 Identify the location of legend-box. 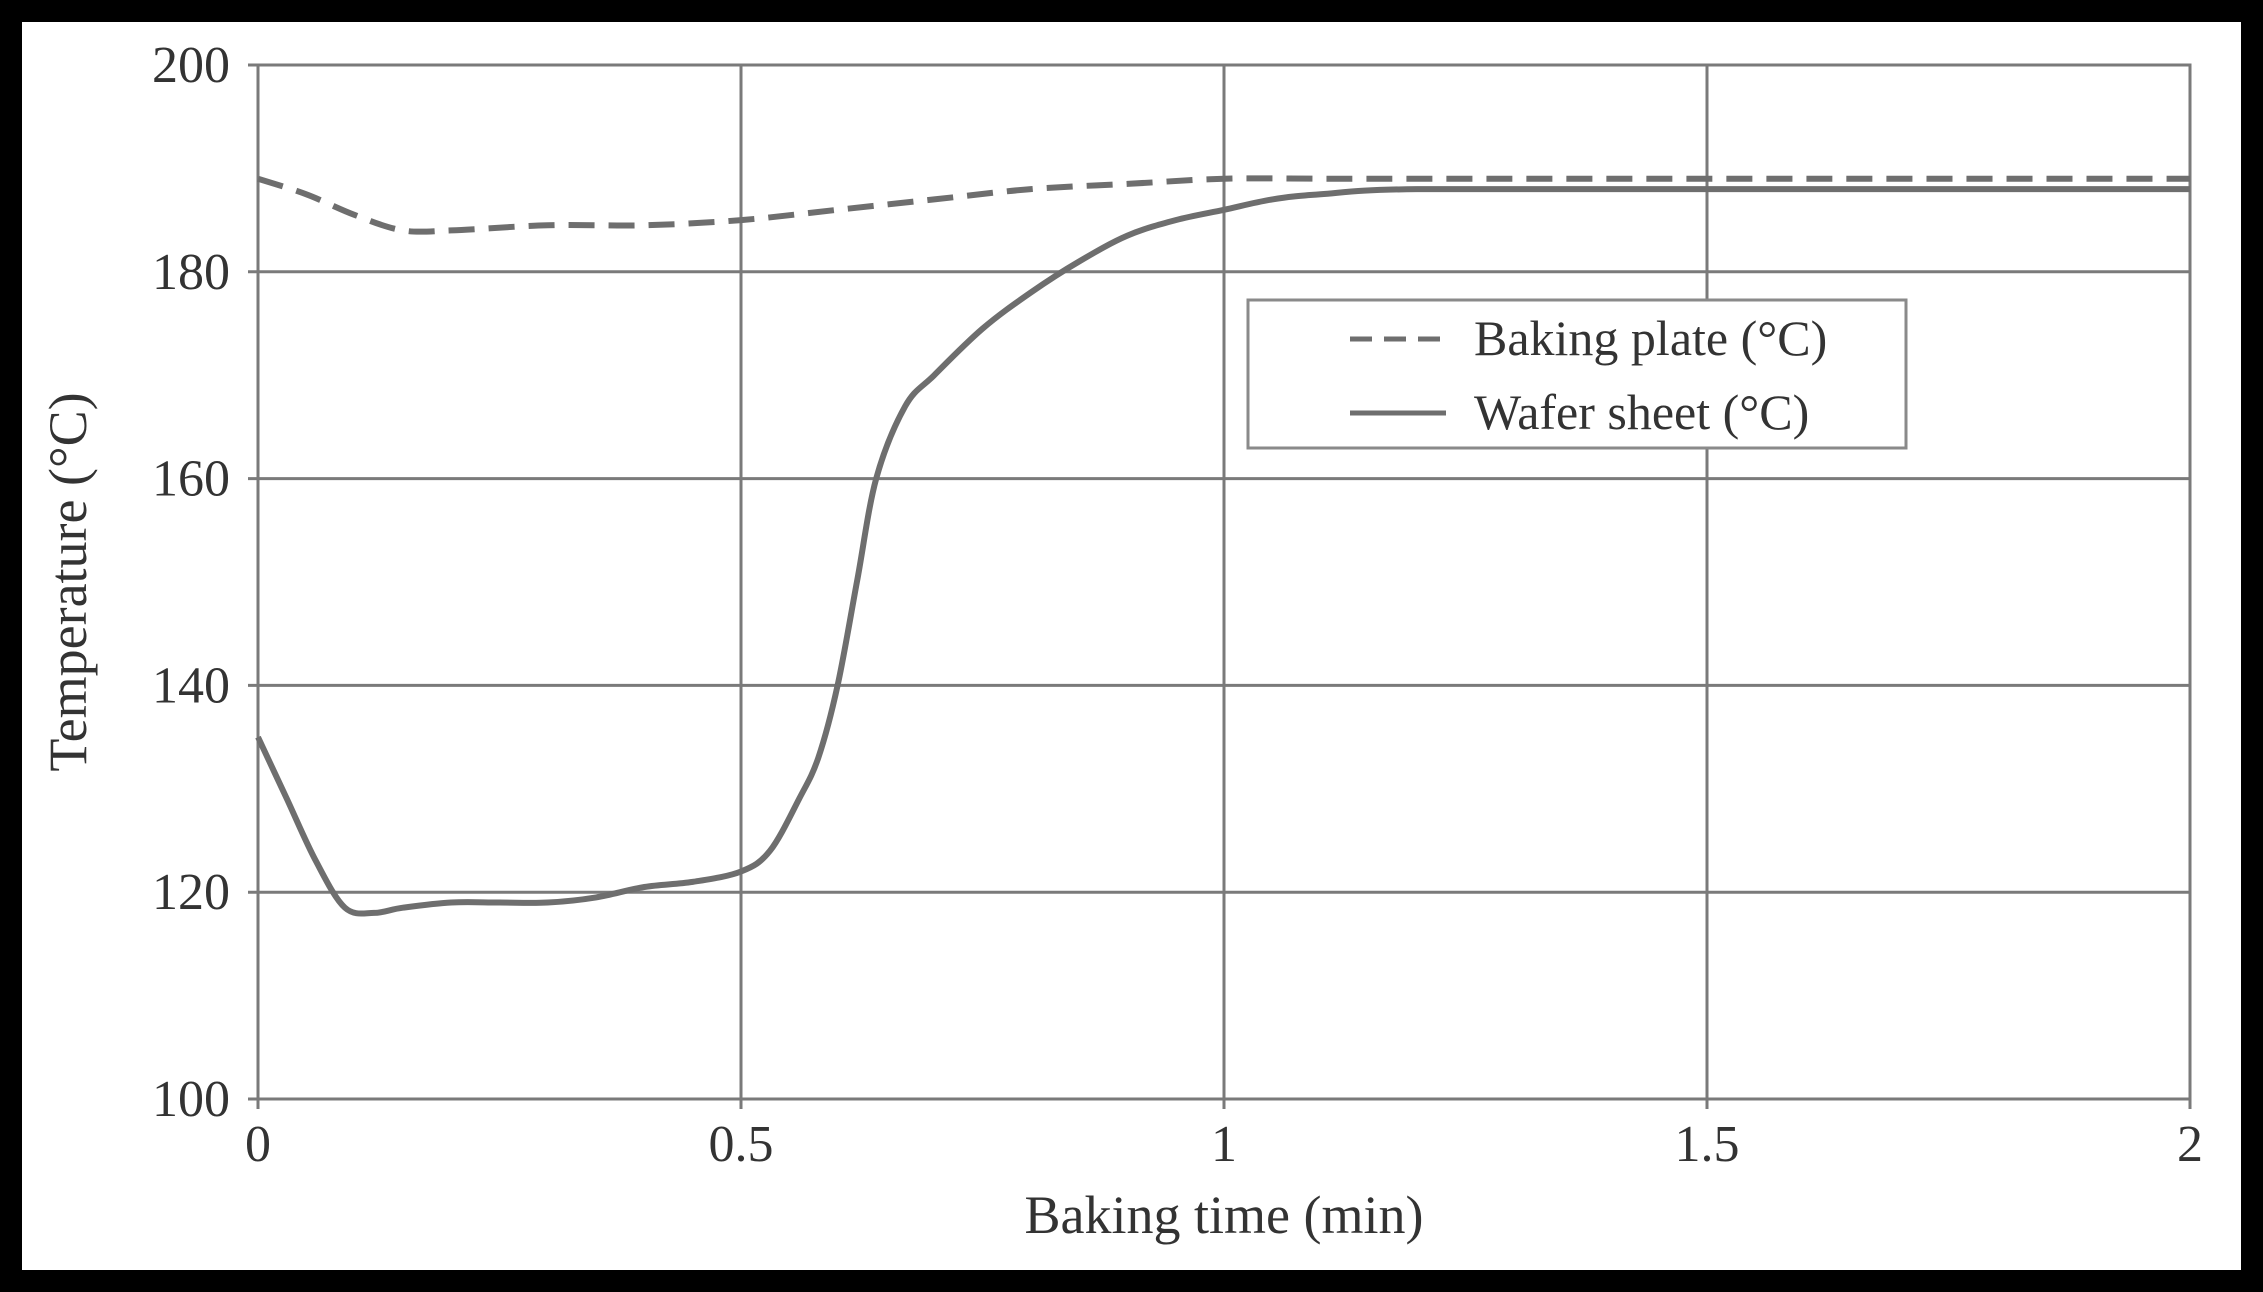
(1577, 374).